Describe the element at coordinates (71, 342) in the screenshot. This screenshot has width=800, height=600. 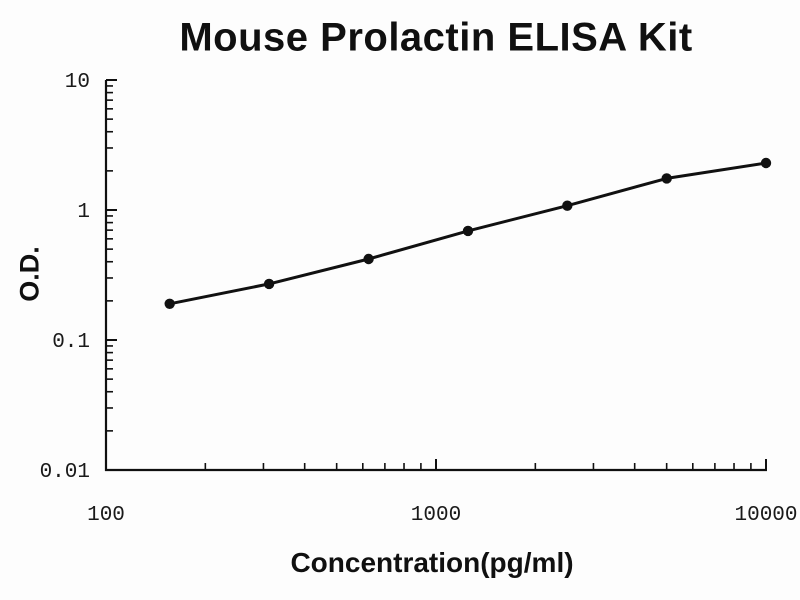
I see `y-tick-label: 0.1` at that location.